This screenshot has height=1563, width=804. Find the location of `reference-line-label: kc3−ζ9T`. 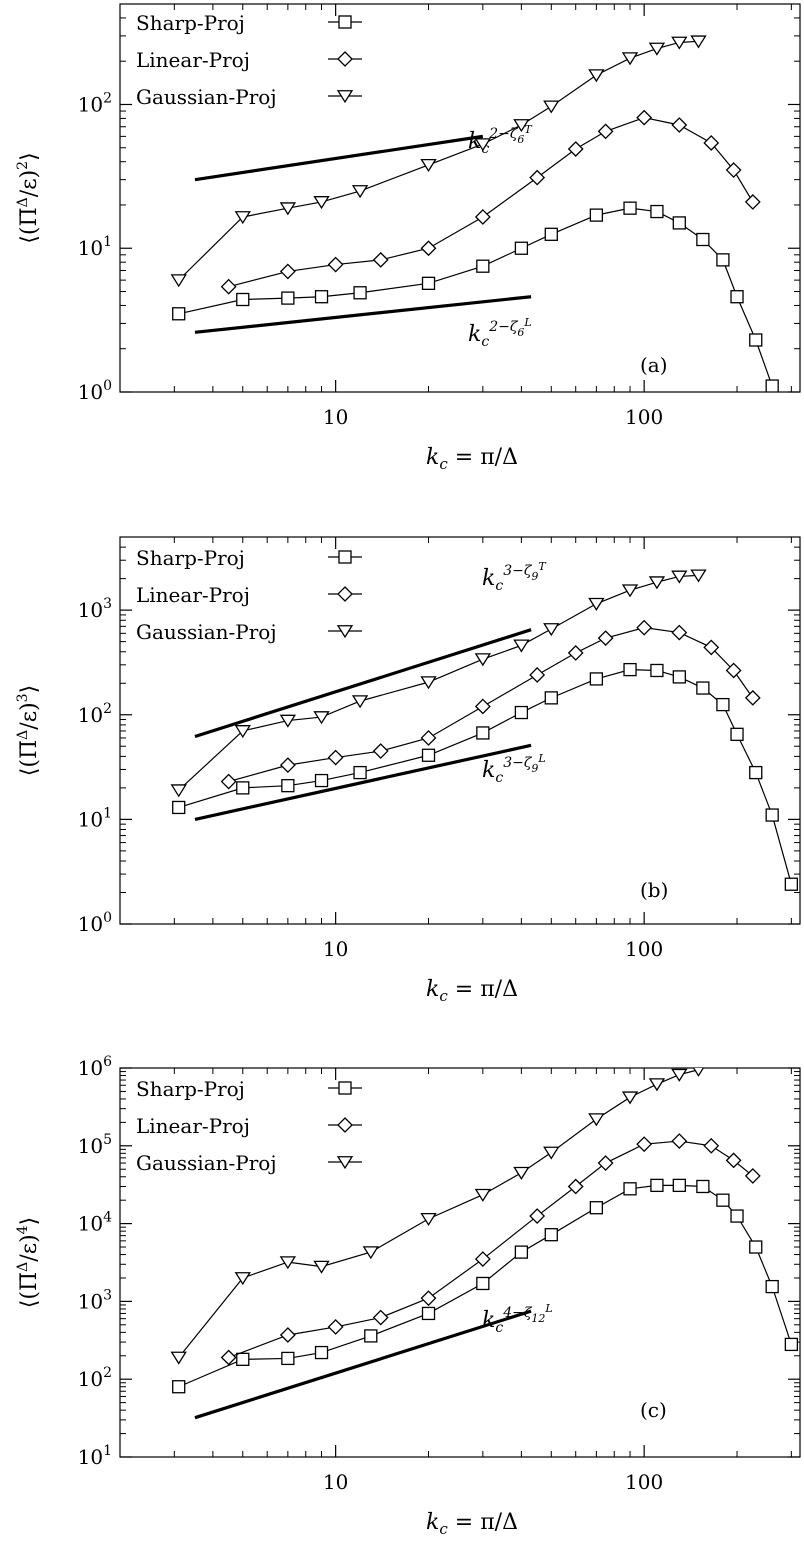

reference-line-label: kc3−ζ9T is located at coordinates (514, 577).